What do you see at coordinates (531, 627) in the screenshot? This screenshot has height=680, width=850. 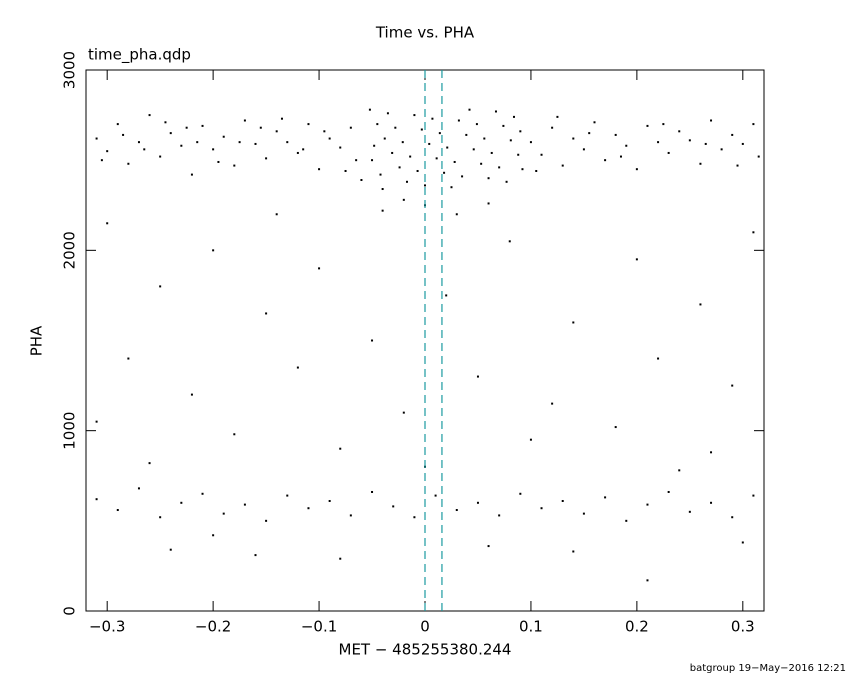 I see `x-tick-label: 0.1` at bounding box center [531, 627].